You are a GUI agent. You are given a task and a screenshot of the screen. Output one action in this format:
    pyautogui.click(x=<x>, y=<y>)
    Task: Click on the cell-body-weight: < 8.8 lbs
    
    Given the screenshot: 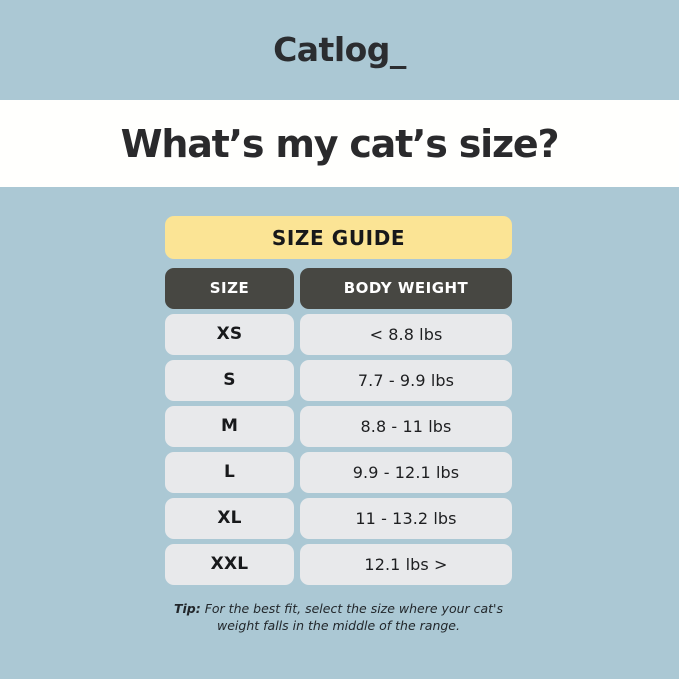 What is the action you would take?
    pyautogui.click(x=406, y=334)
    